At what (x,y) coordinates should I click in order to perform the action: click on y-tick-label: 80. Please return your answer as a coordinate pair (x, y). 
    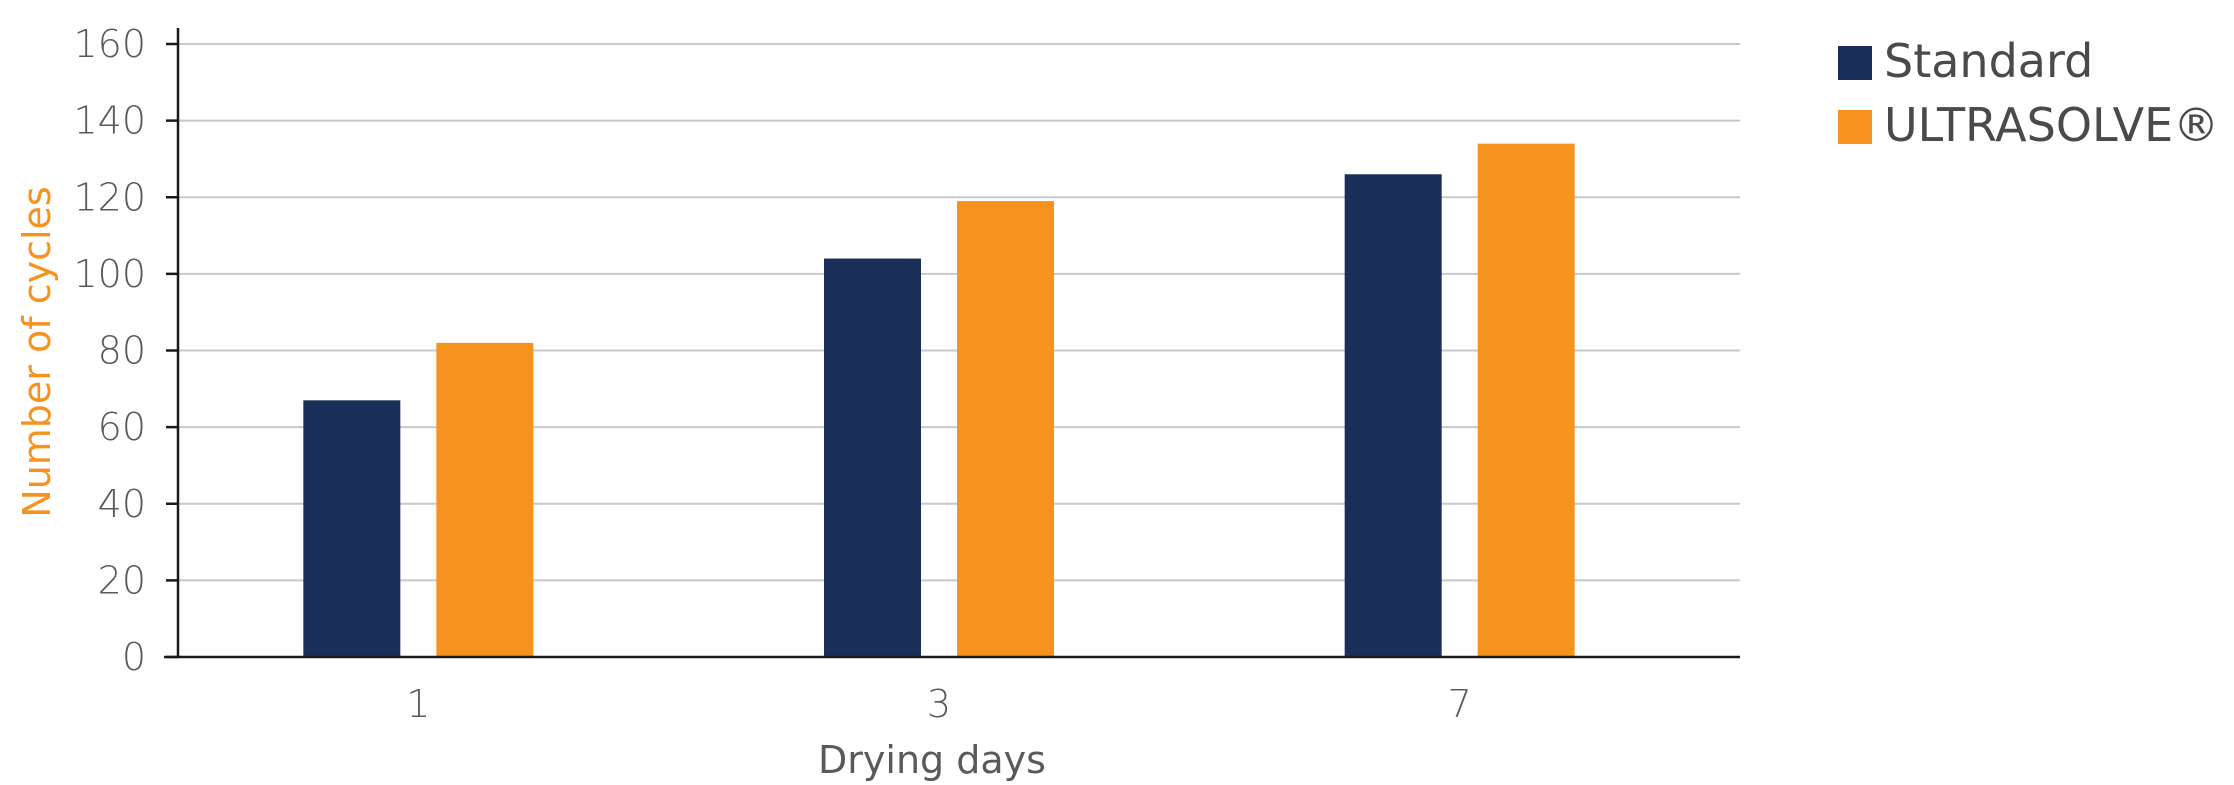
    Looking at the image, I should click on (122, 351).